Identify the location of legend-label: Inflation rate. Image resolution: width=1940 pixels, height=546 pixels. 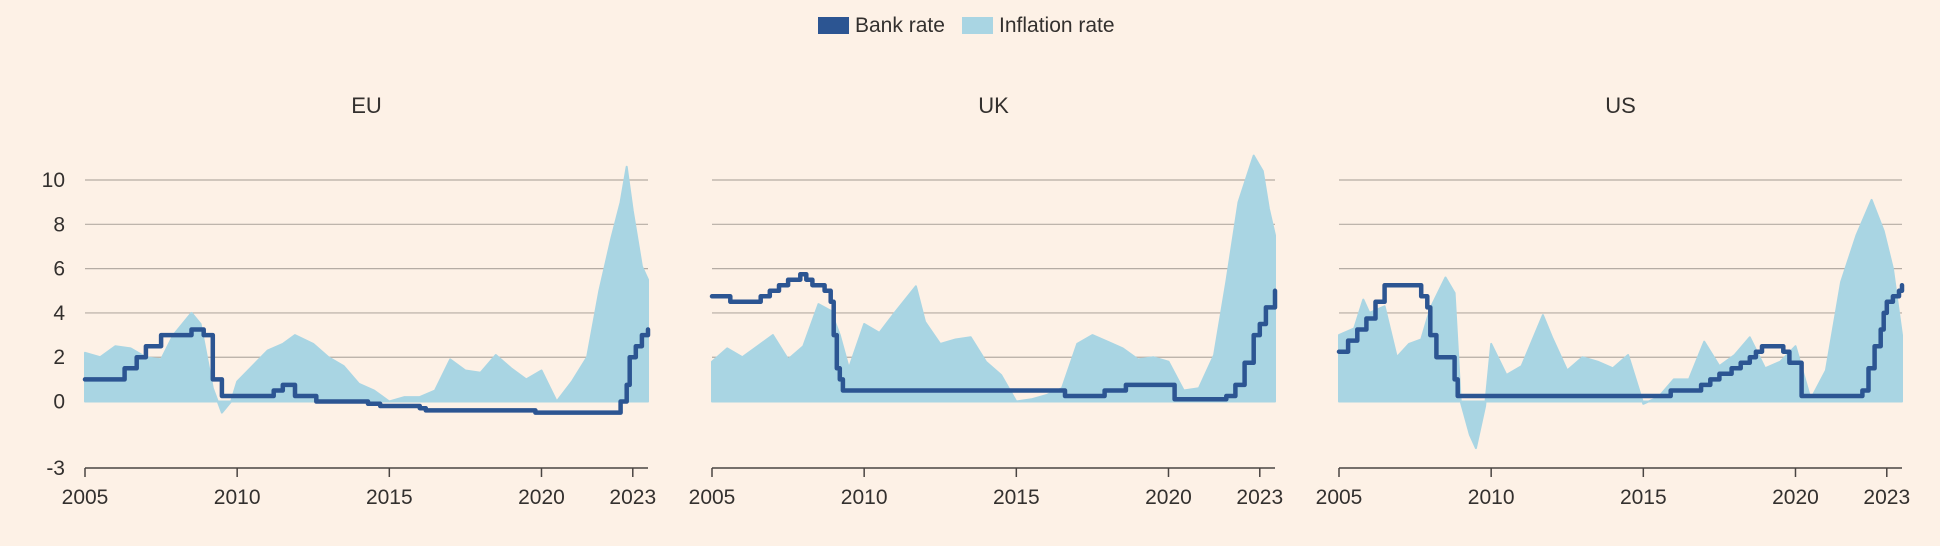
(1057, 25).